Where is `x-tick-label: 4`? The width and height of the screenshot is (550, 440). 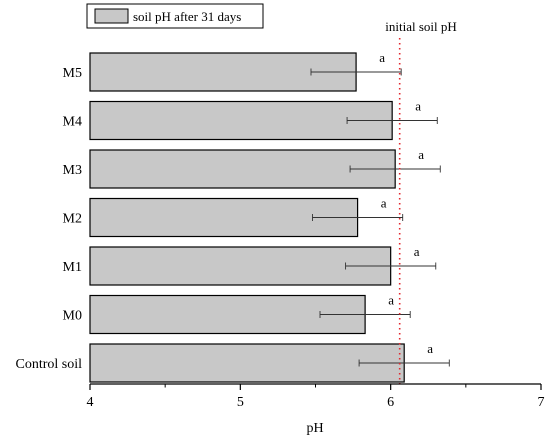
x-tick-label: 4 is located at coordinates (90, 402).